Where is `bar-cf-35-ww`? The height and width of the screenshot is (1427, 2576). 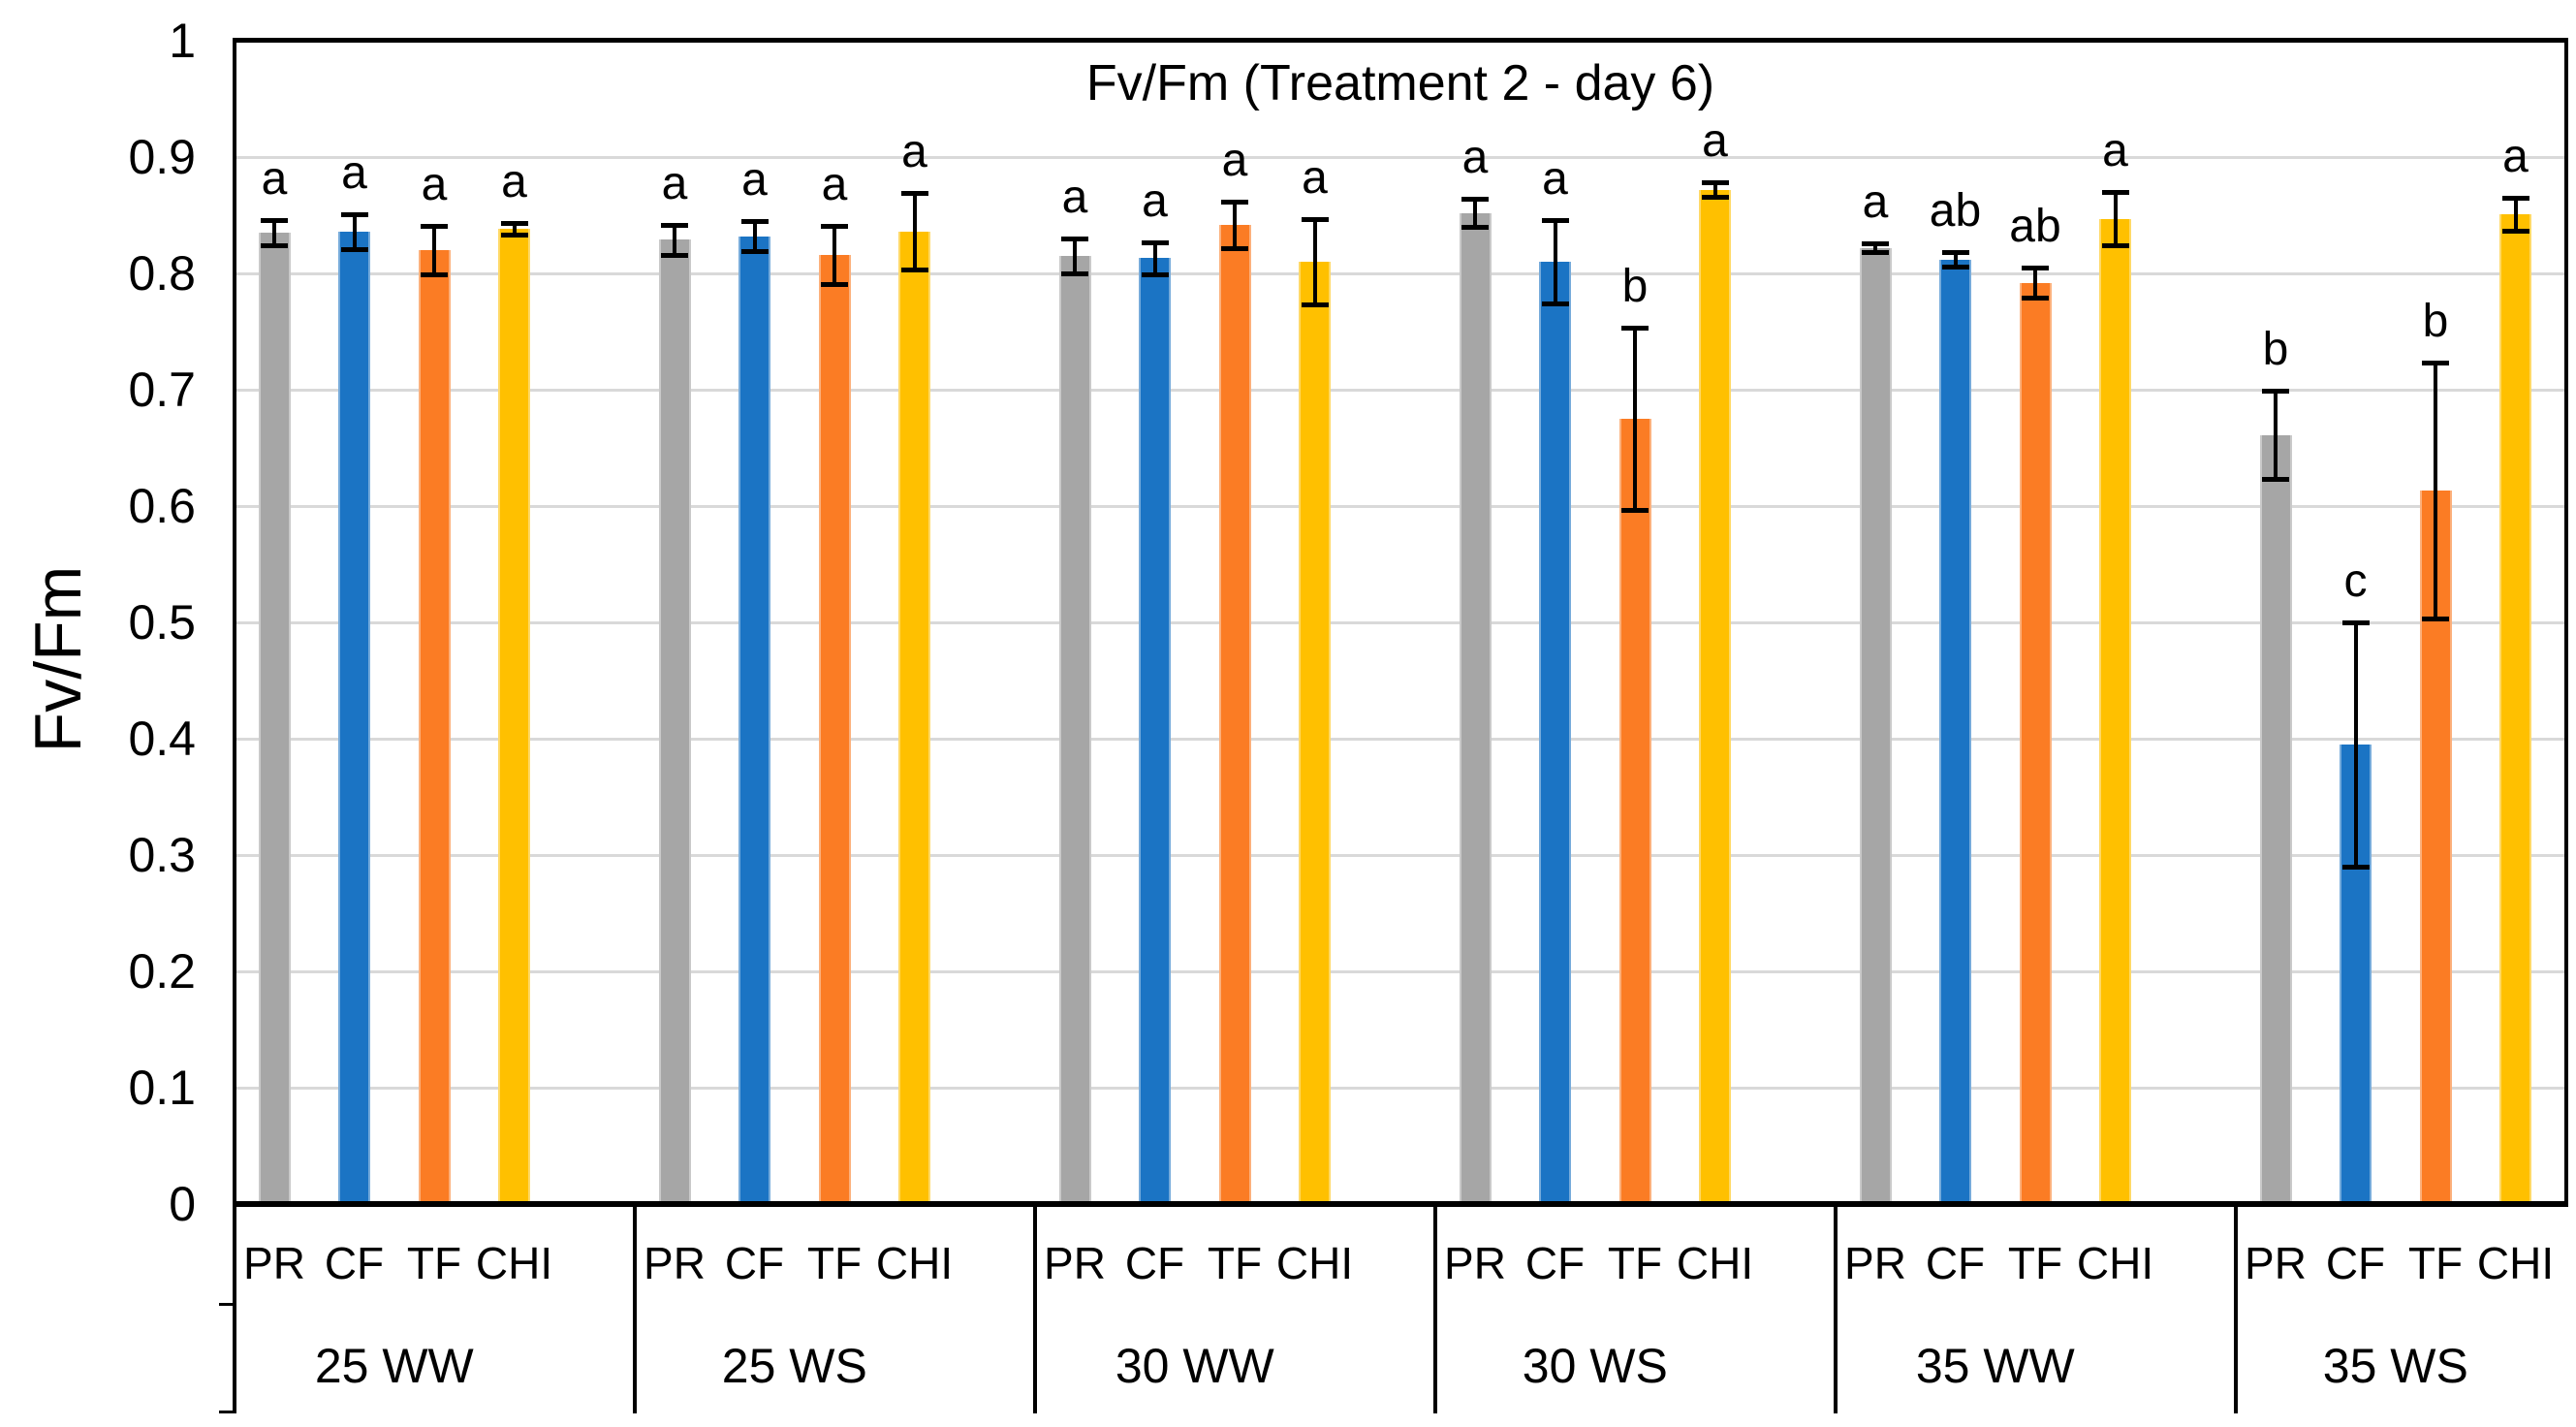
bar-cf-35-ww is located at coordinates (1955, 731).